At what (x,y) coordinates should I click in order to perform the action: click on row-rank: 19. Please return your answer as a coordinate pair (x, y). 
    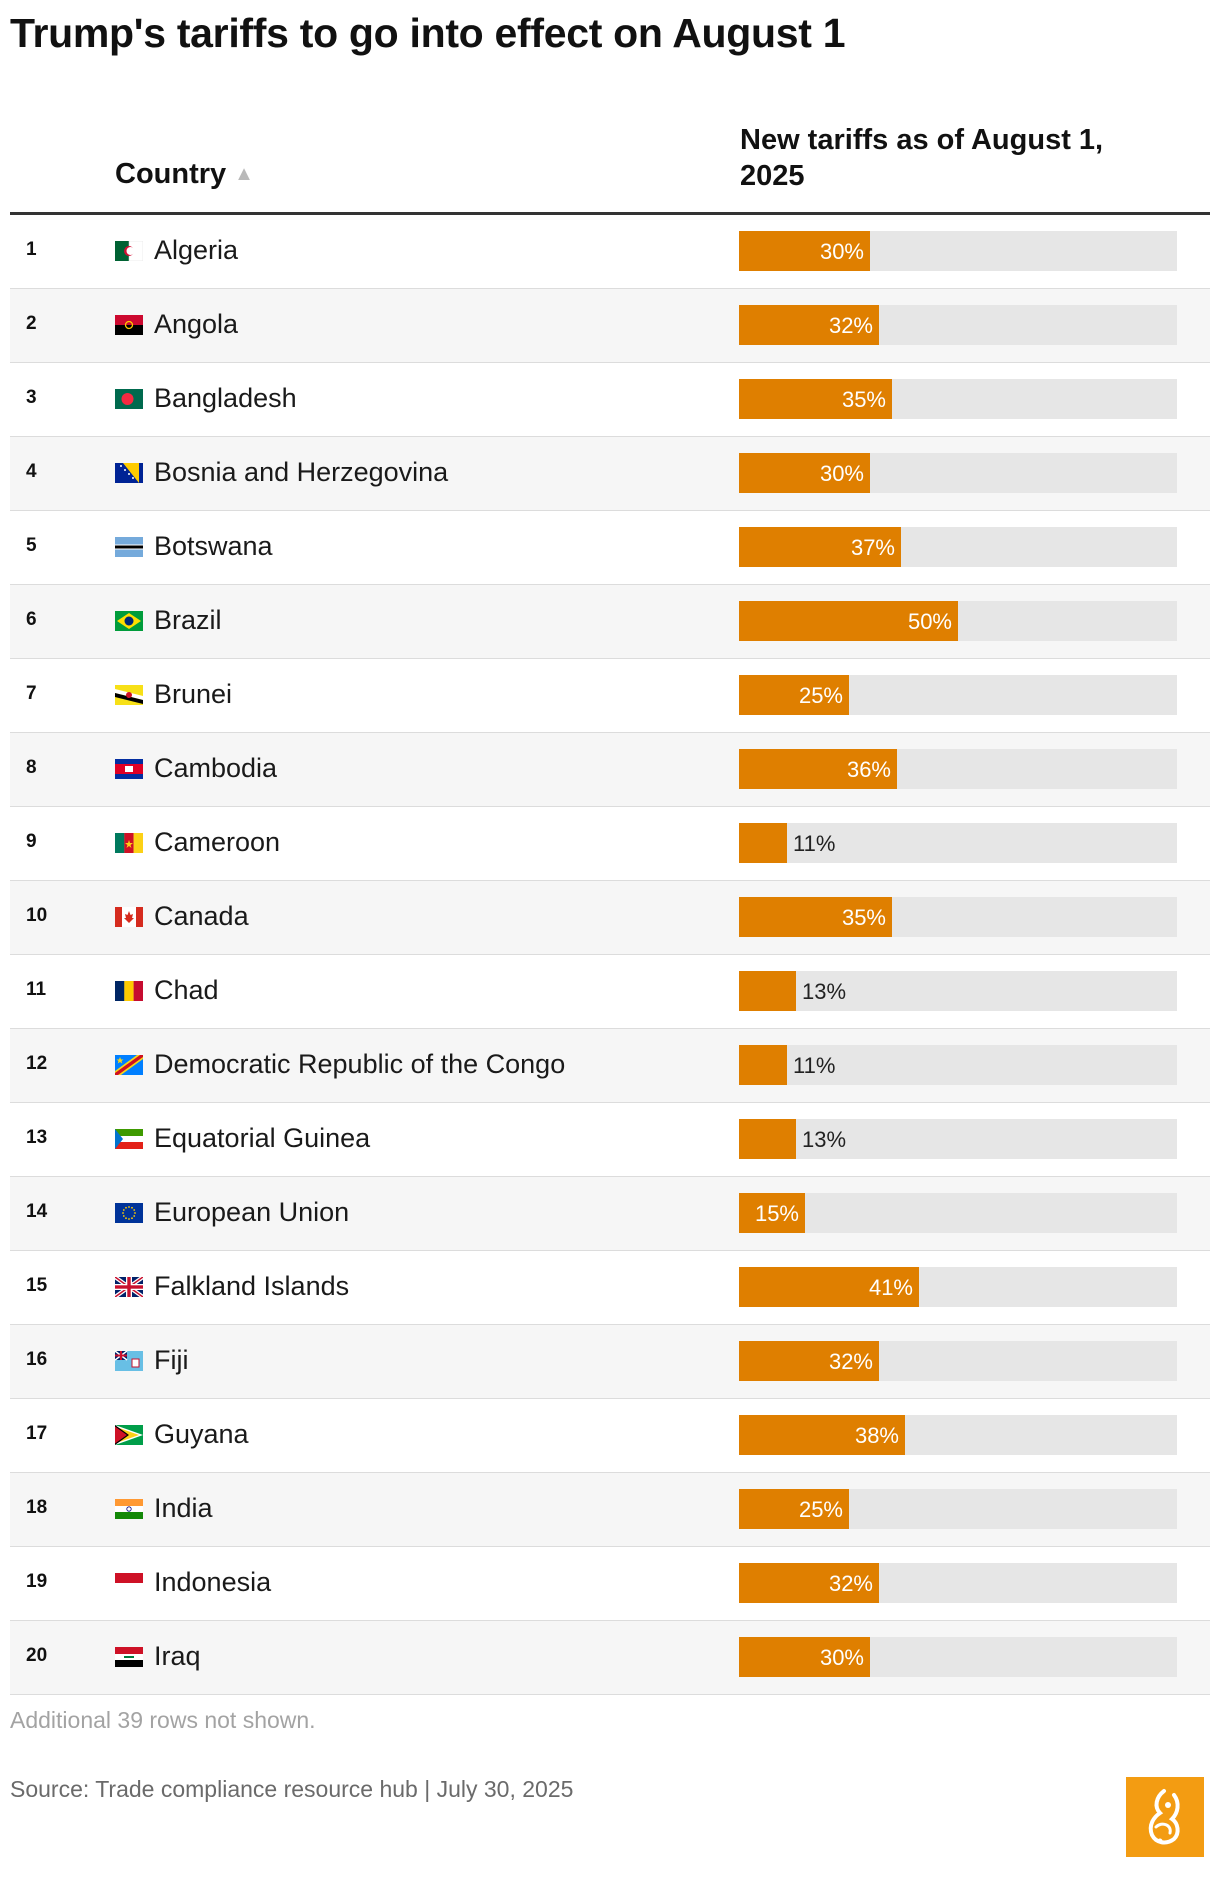
    Looking at the image, I should click on (37, 1581).